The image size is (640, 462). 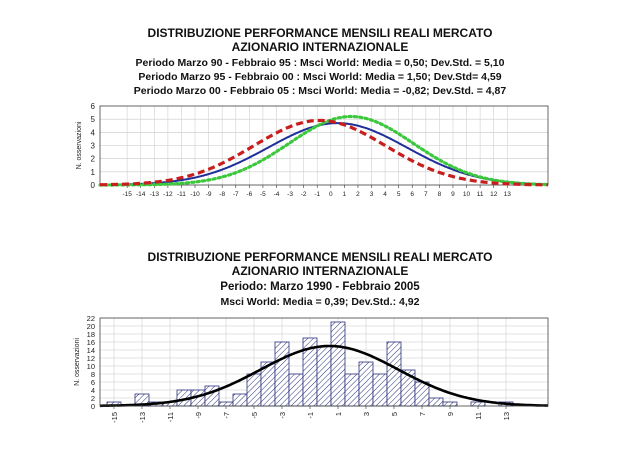 I want to click on chart1-ytick-label: 3, so click(x=93, y=146).